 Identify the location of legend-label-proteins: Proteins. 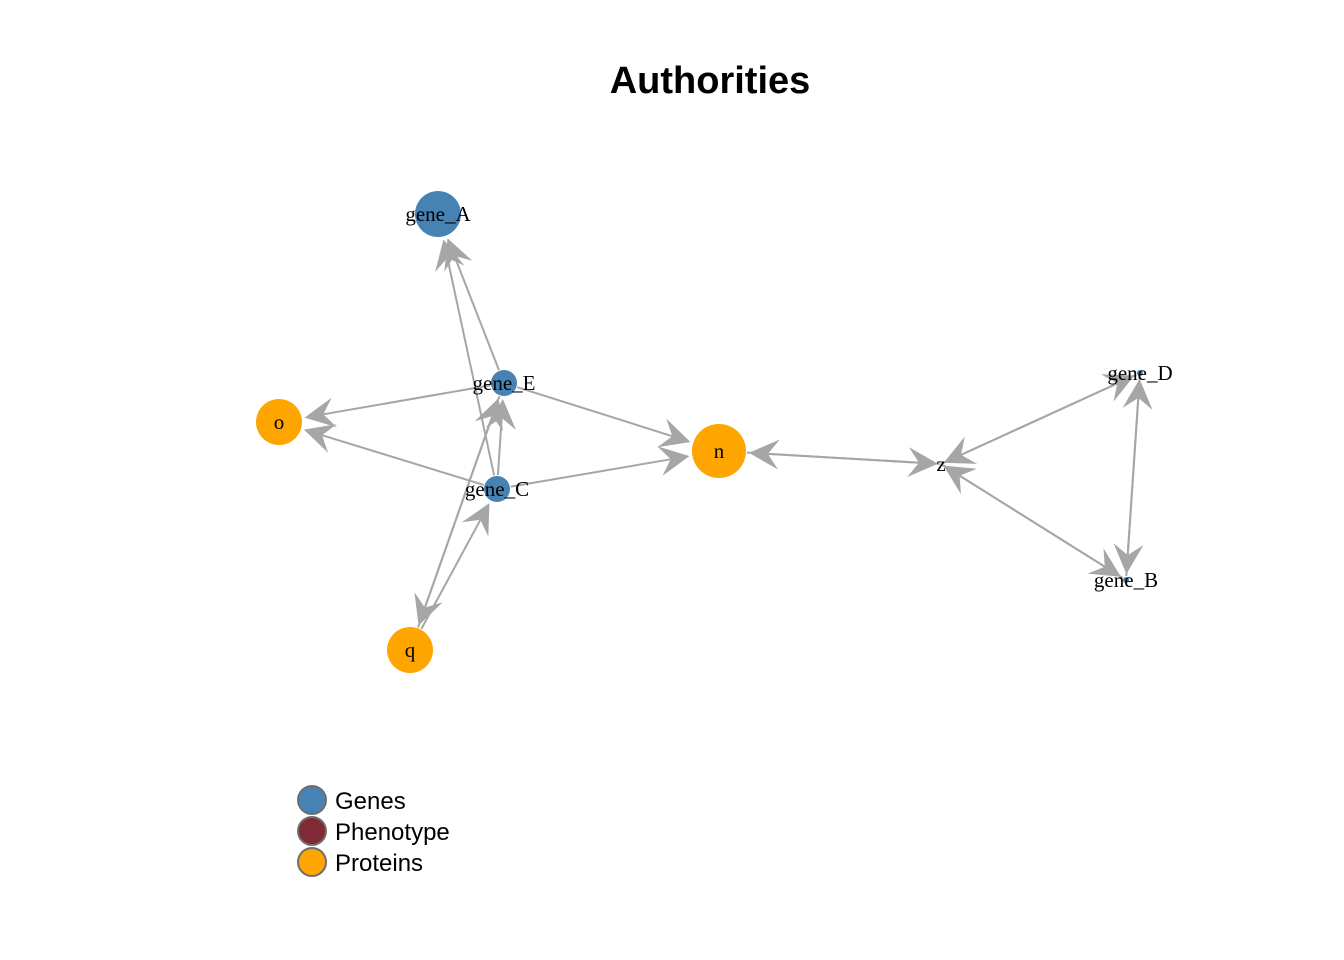
(379, 863).